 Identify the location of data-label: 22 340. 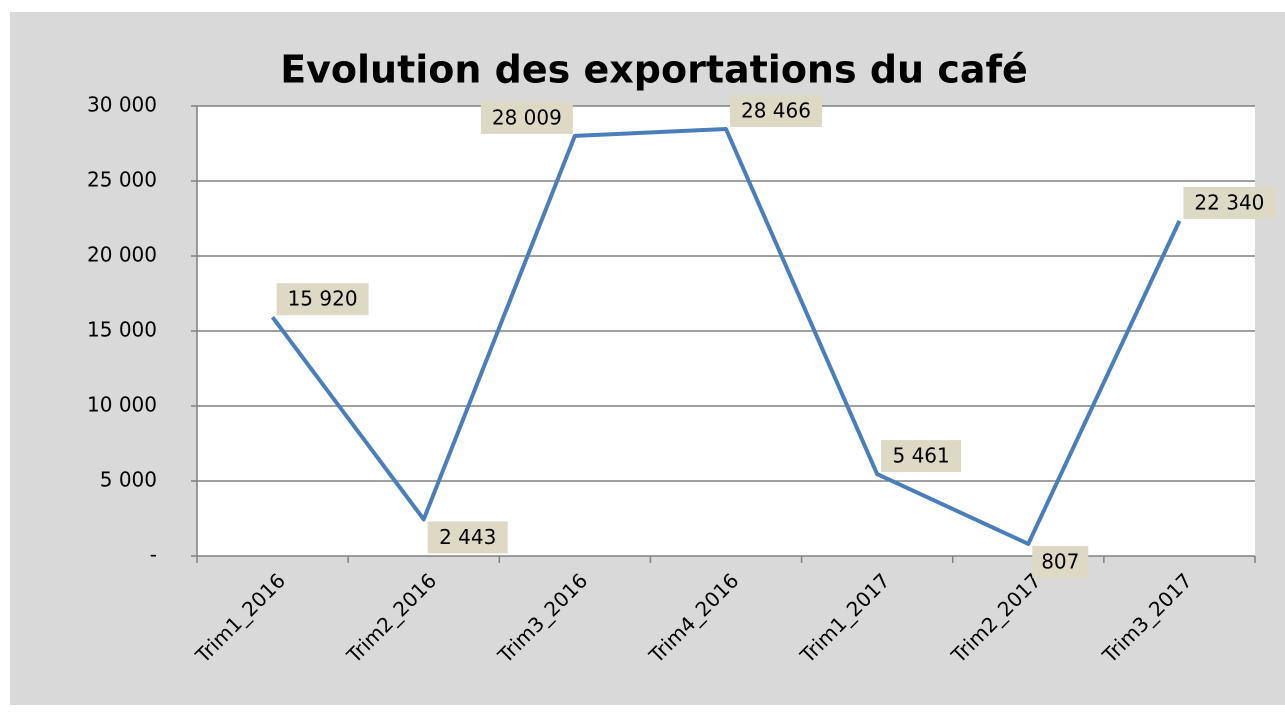
(1229, 202).